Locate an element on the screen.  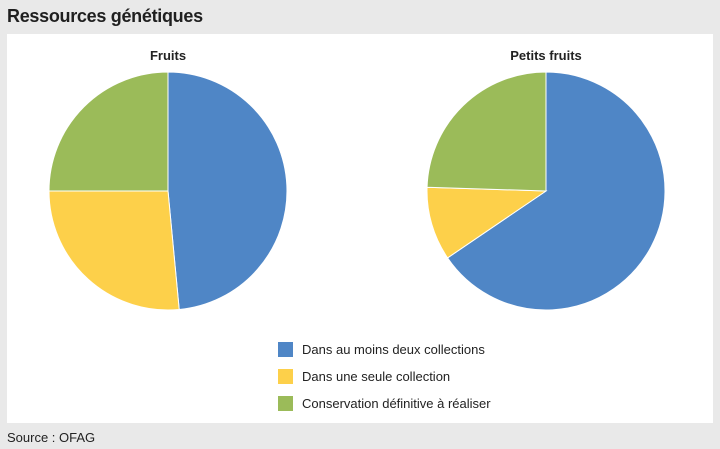
legend-item: Conservation définitive à réaliser is located at coordinates (384, 403).